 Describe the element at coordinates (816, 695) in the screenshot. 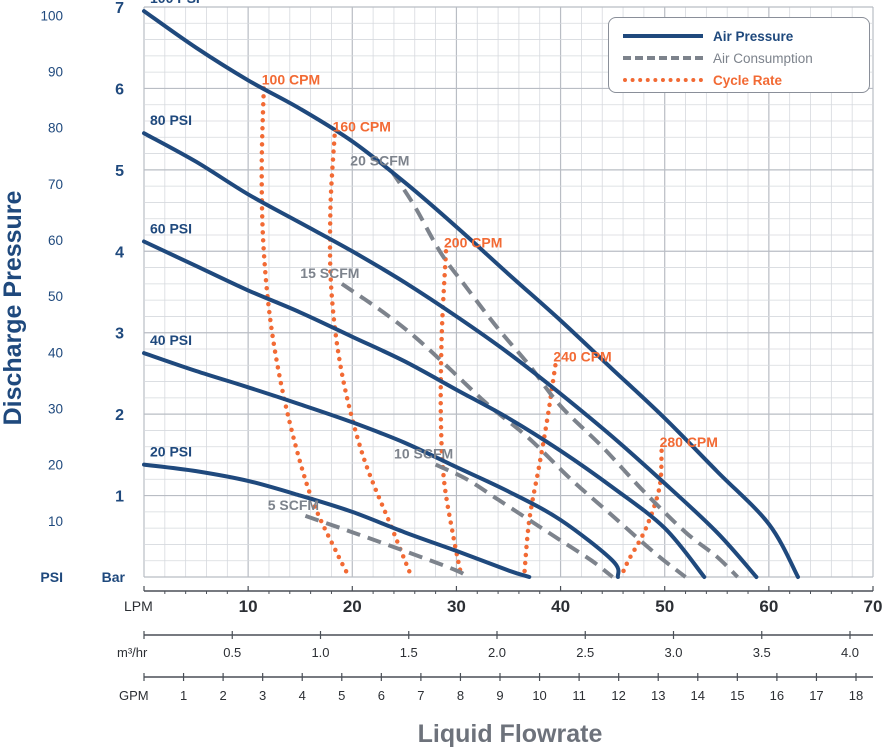

I see `gpm-tick-label: 17` at that location.